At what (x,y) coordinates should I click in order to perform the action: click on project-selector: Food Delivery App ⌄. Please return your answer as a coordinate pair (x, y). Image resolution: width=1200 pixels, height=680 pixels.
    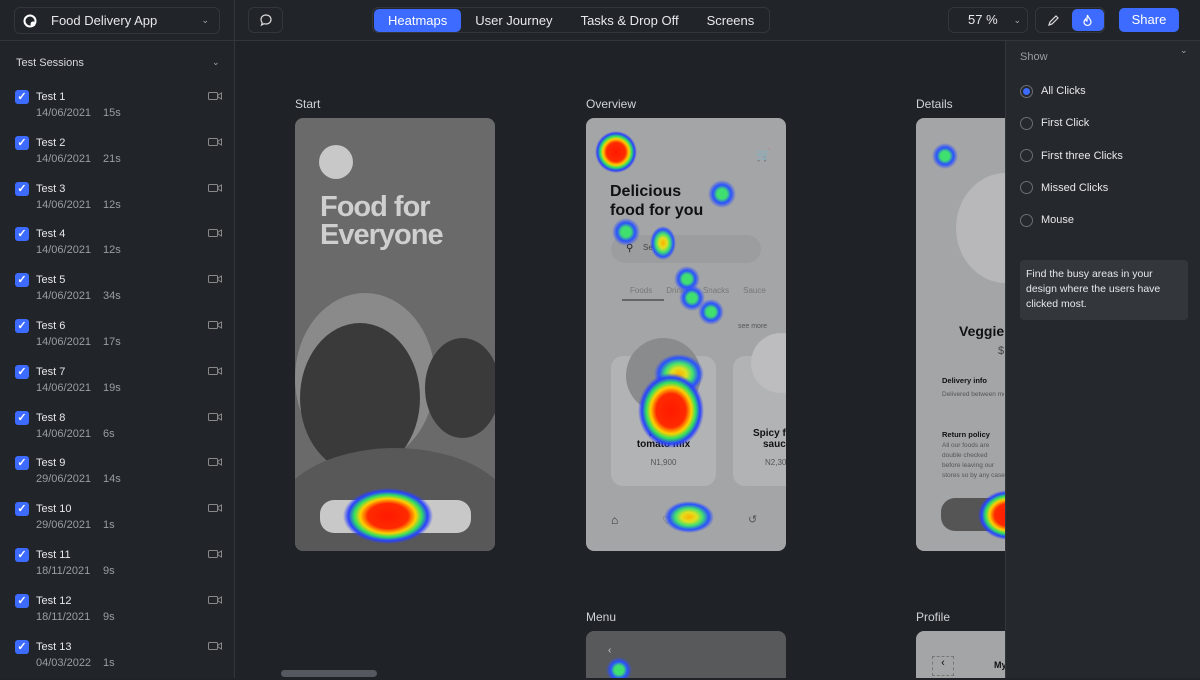
    Looking at the image, I should click on (117, 20).